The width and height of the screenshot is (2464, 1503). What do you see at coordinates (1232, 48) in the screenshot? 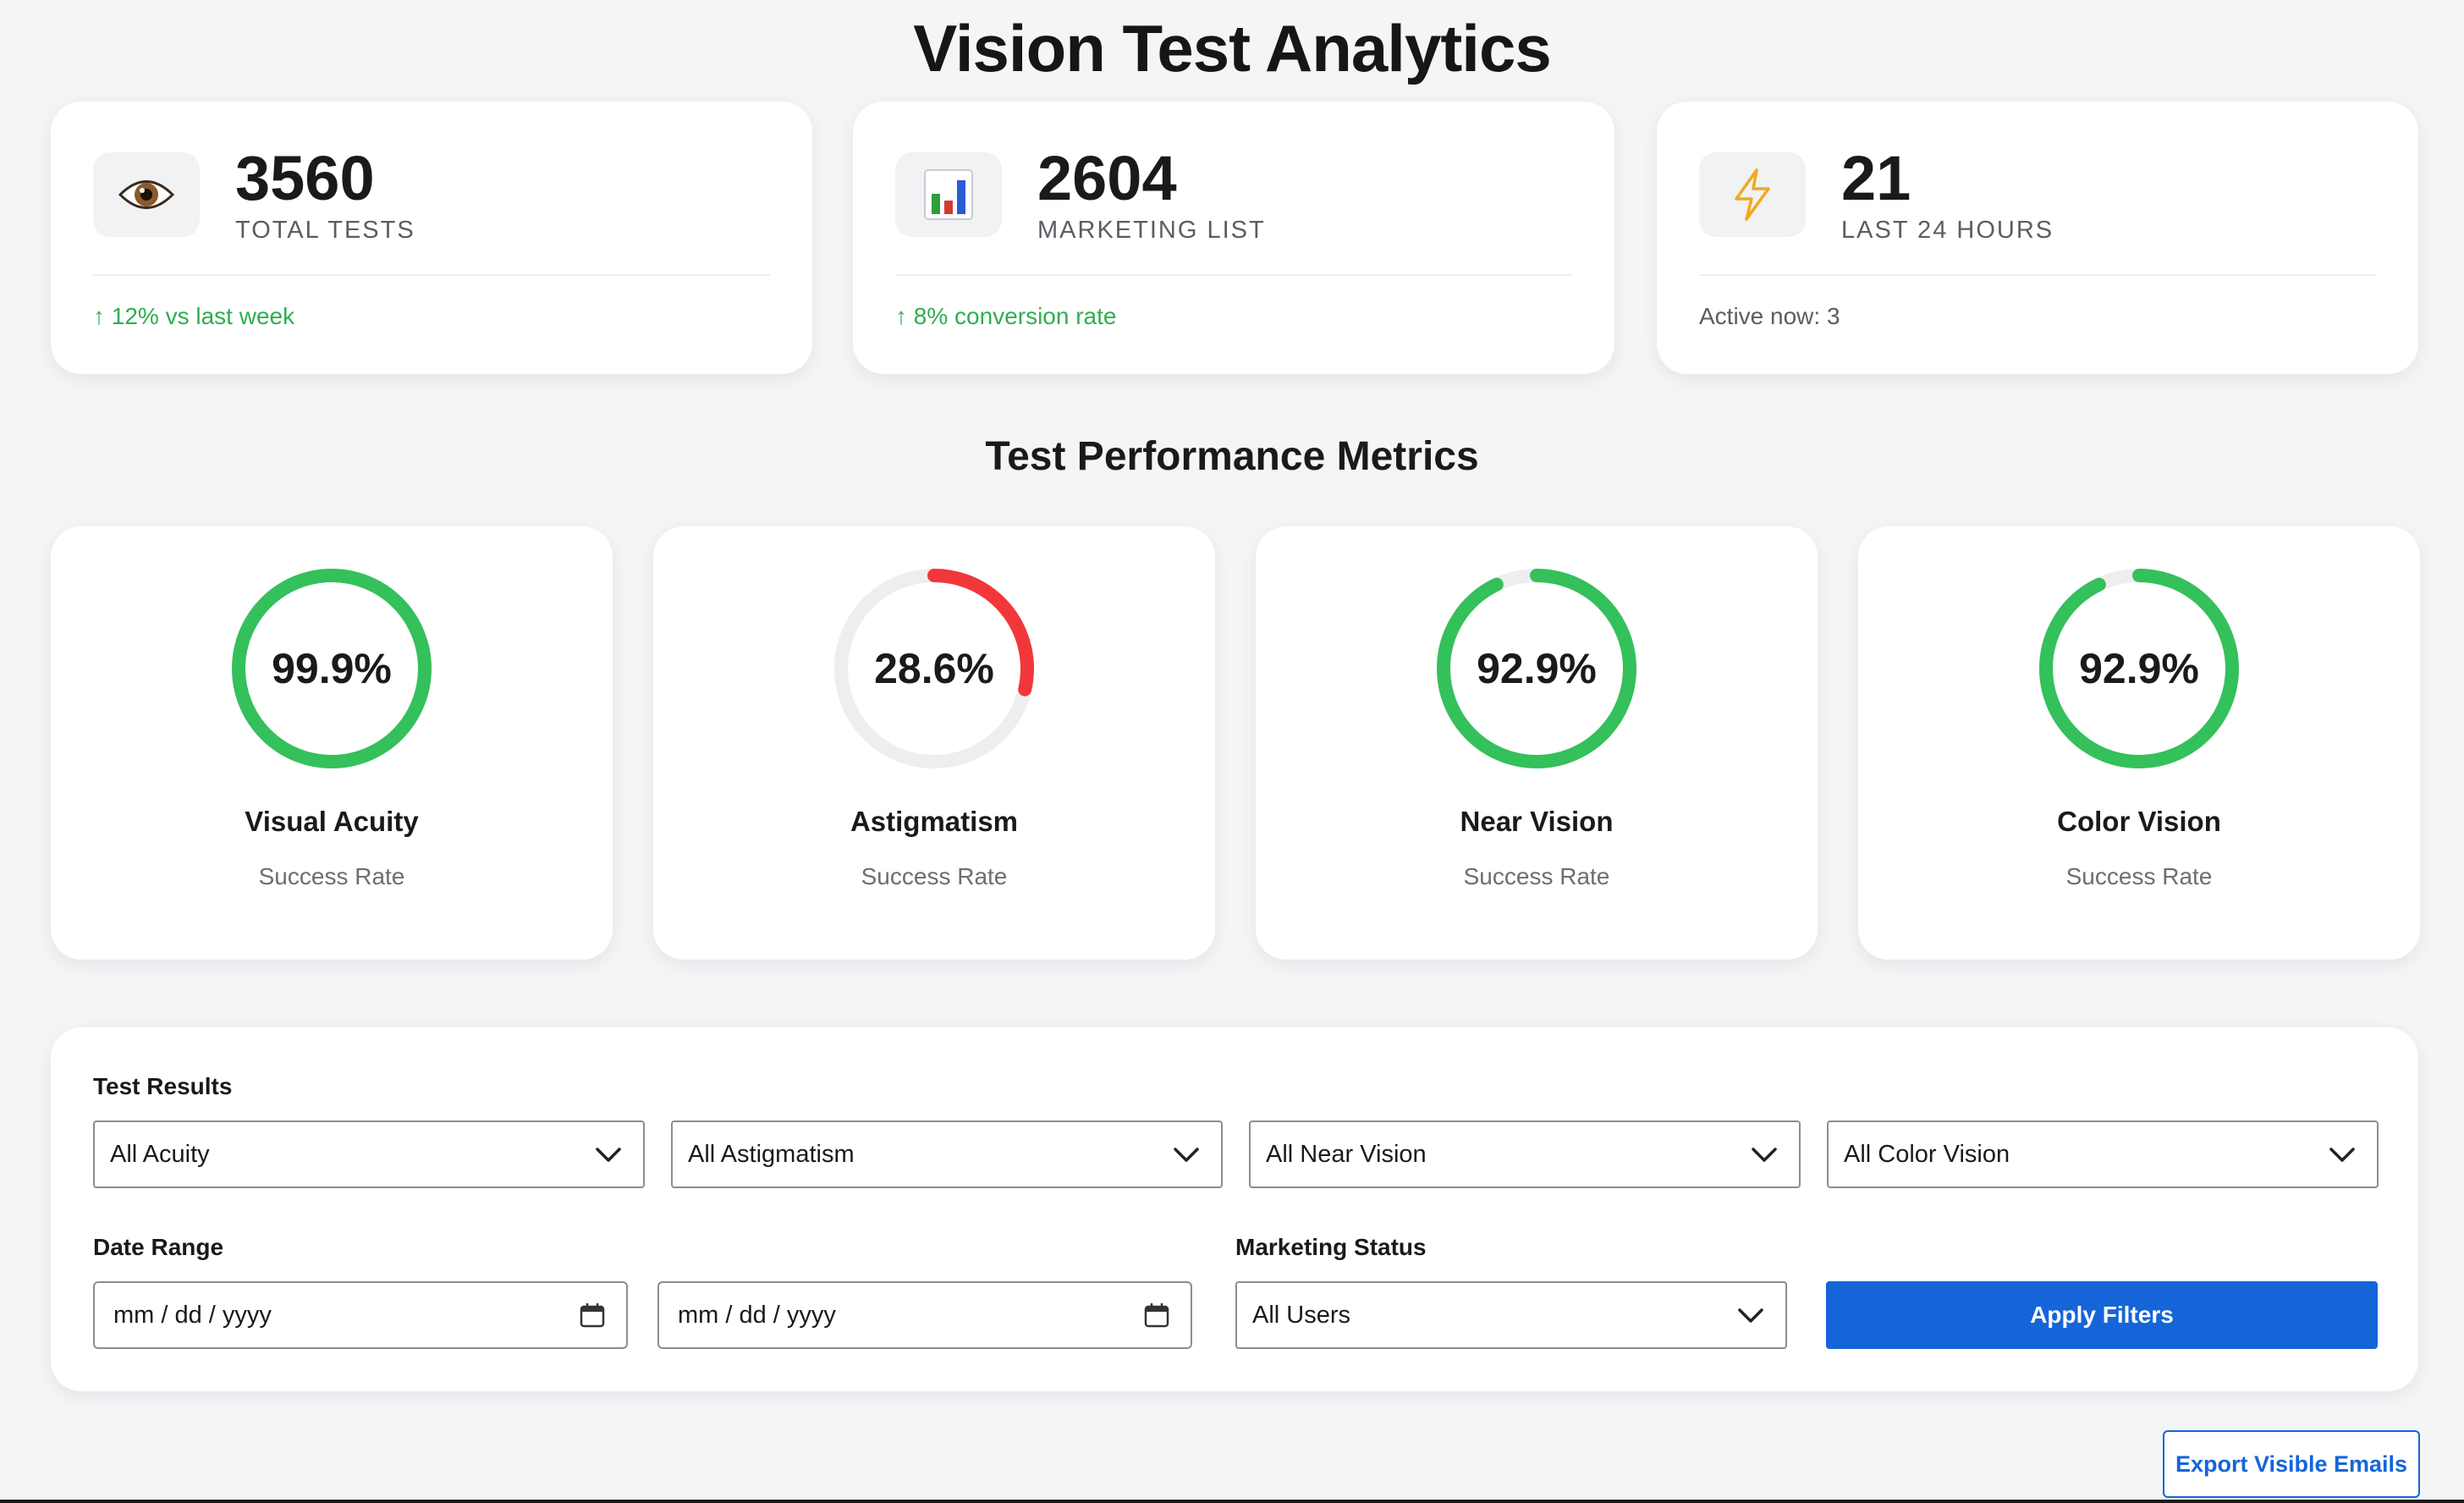
I see `page-title: Vision Test Analytics` at bounding box center [1232, 48].